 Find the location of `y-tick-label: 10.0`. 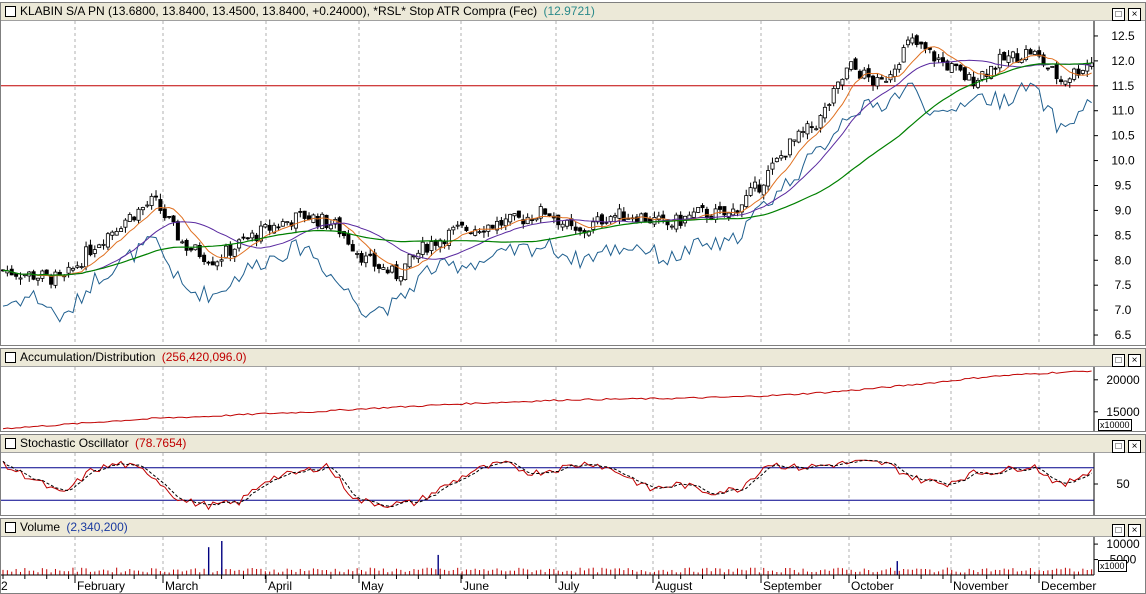

y-tick-label: 10.0 is located at coordinates (1123, 161).